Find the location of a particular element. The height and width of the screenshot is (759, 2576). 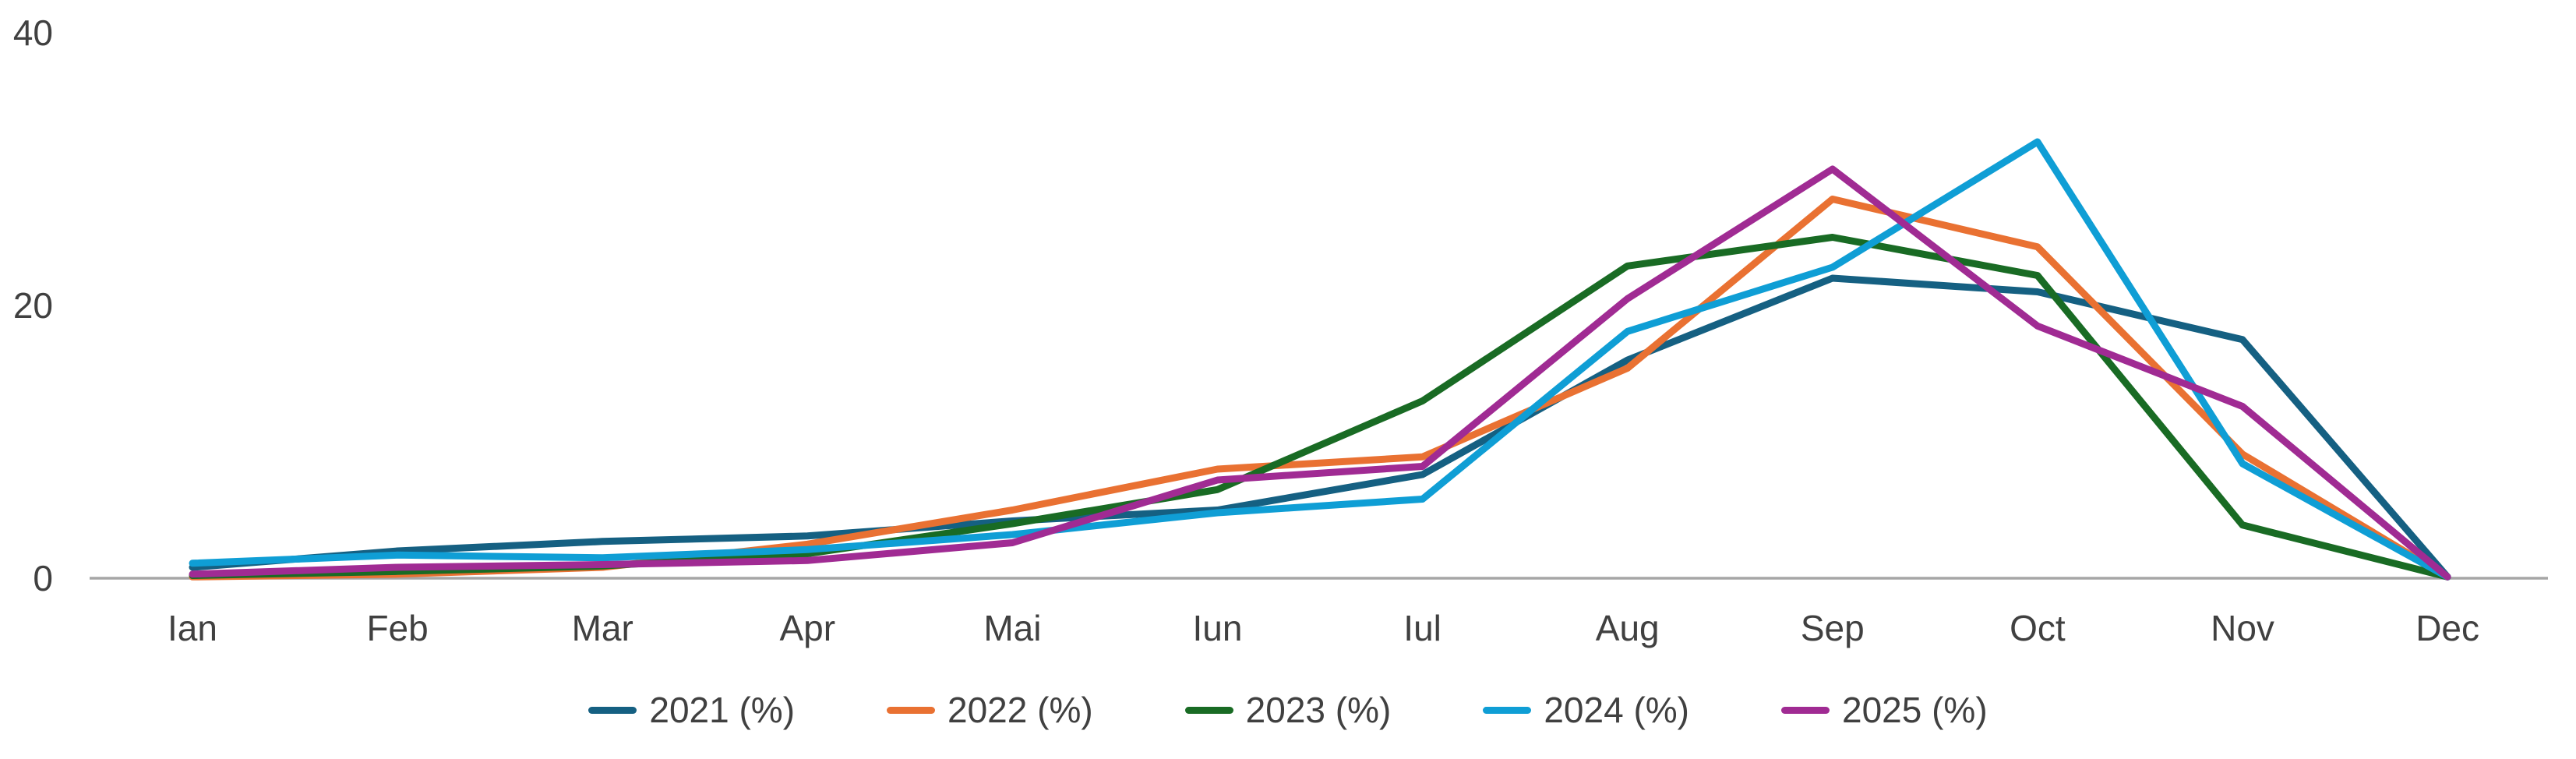

legend-label: 2023 (%) is located at coordinates (1318, 710).